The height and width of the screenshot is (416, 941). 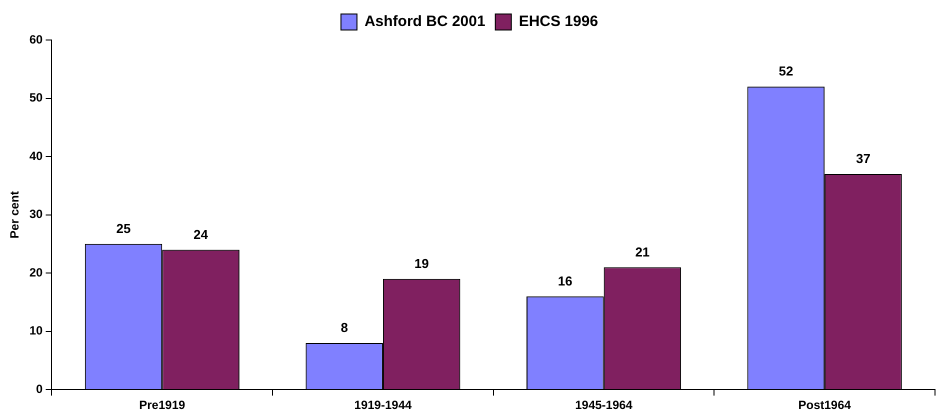 What do you see at coordinates (201, 234) in the screenshot?
I see `data-label: 24` at bounding box center [201, 234].